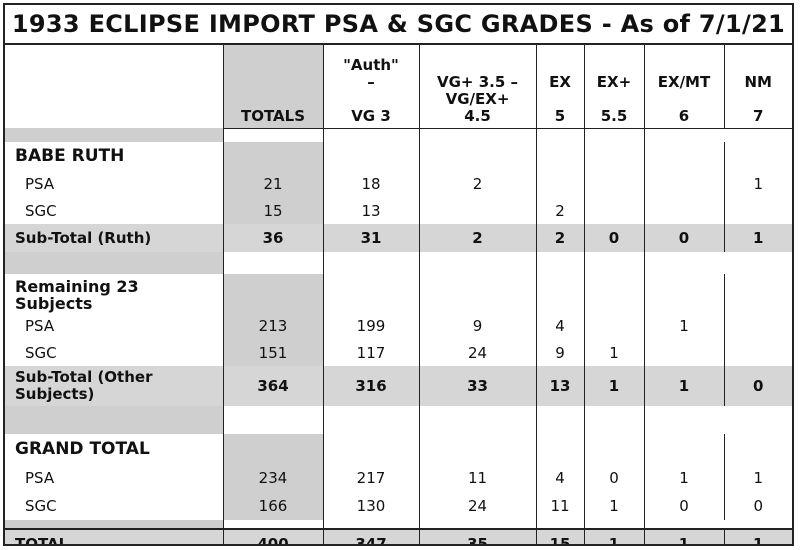  What do you see at coordinates (114, 156) in the screenshot?
I see `section-heading: BABE RUTH` at bounding box center [114, 156].